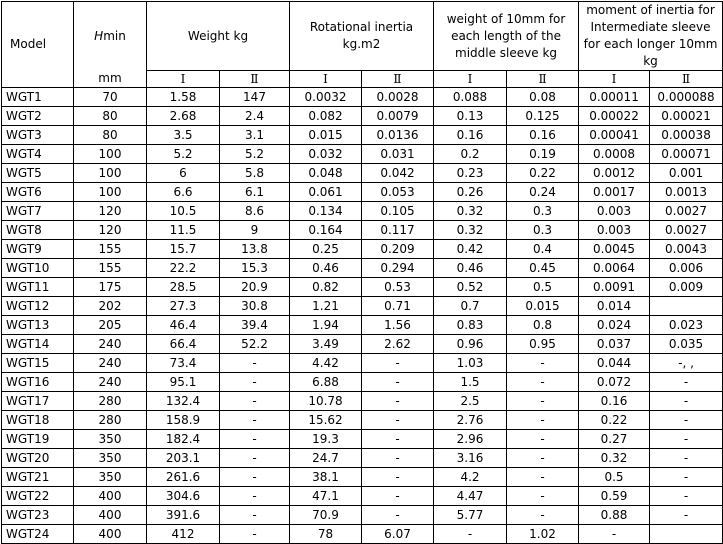 Image resolution: width=723 pixels, height=544 pixels. What do you see at coordinates (183, 173) in the screenshot?
I see `value-cell: 6` at bounding box center [183, 173].